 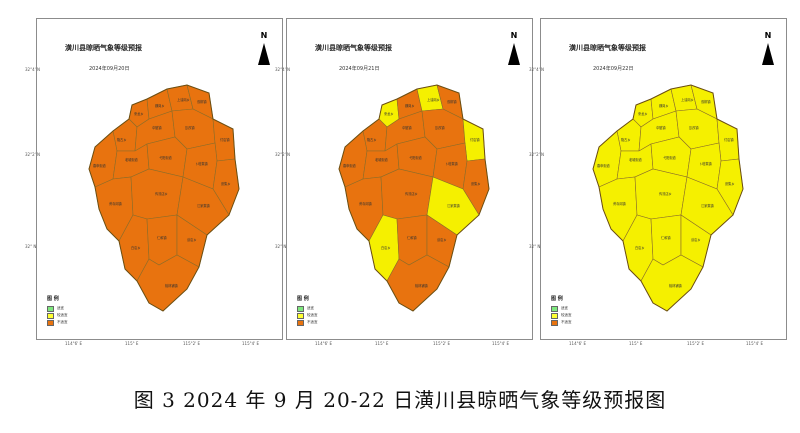 What do you see at coordinates (109, 69) in the screenshot?
I see `map-date: 2024年09月20日` at bounding box center [109, 69].